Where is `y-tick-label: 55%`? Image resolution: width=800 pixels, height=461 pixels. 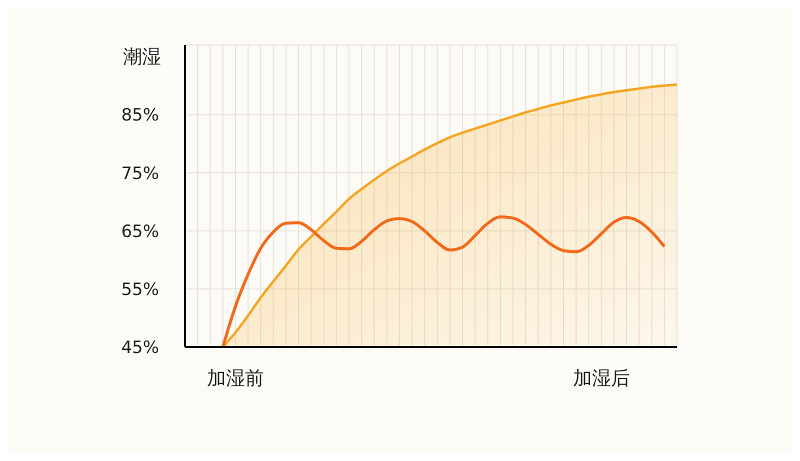
y-tick-label: 55% is located at coordinates (140, 290).